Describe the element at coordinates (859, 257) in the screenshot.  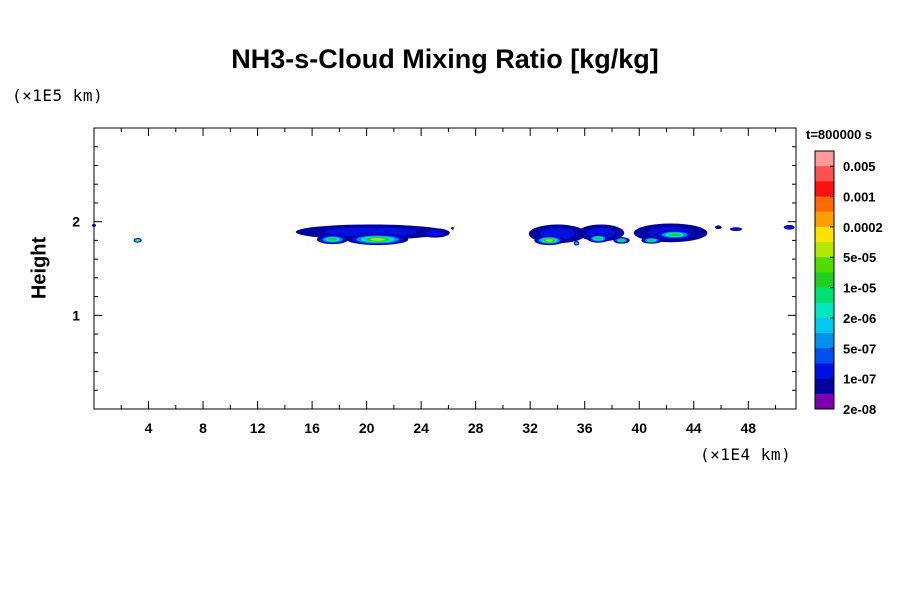
I see `colorbar-label: 5e-05` at that location.